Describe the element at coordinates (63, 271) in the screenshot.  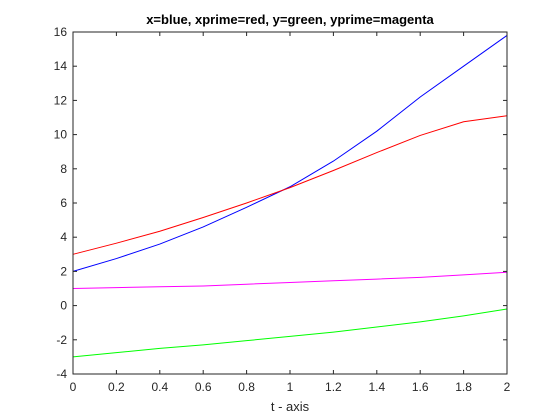
I see `y-tick-label: 2` at that location.